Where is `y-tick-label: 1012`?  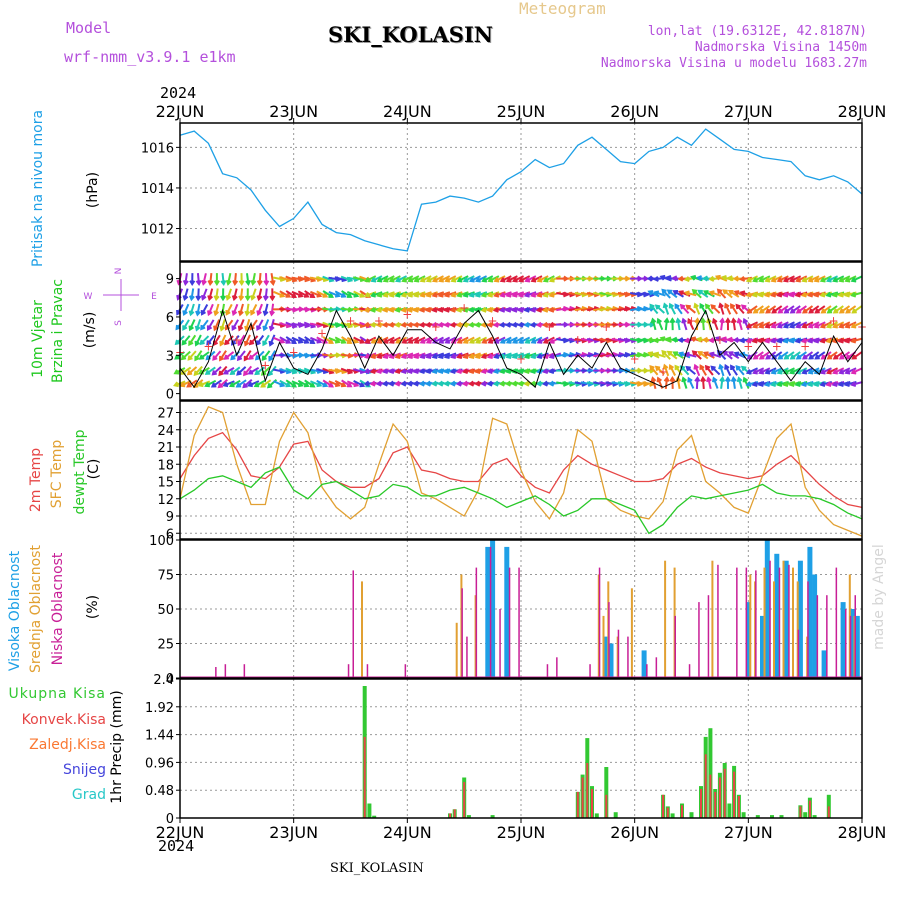
y-tick-label: 1012 is located at coordinates (157, 230).